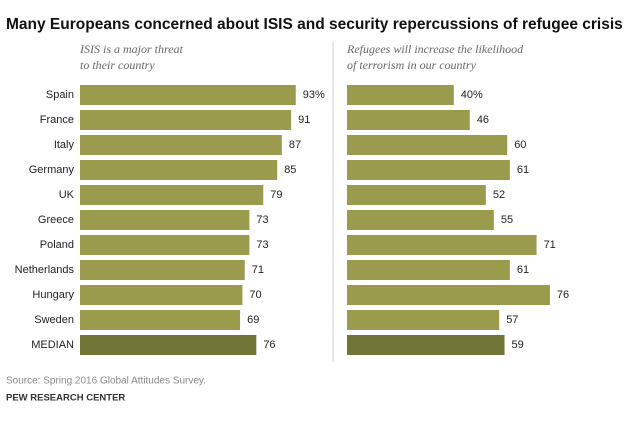 Image resolution: width=640 pixels, height=424 pixels. Describe the element at coordinates (276, 195) in the screenshot. I see `value-label: 79` at that location.